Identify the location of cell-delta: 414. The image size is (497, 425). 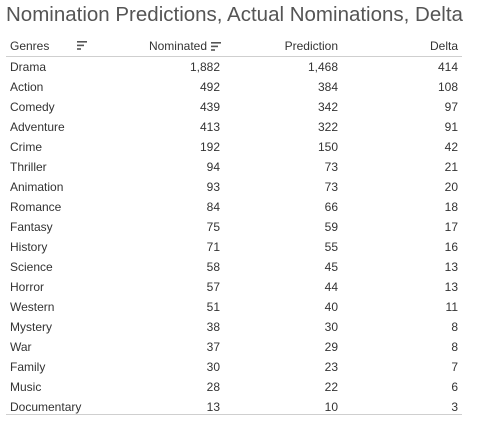
(447, 67).